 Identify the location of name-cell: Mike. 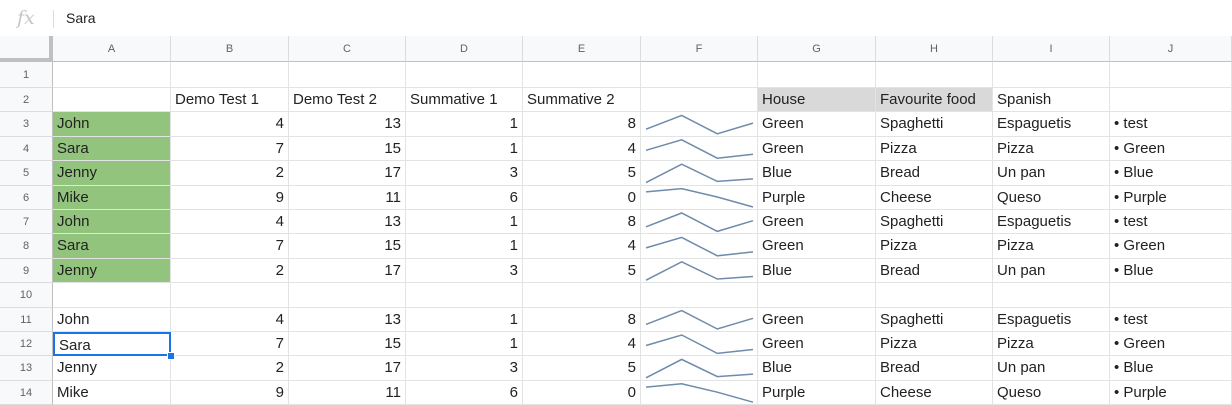
(112, 197).